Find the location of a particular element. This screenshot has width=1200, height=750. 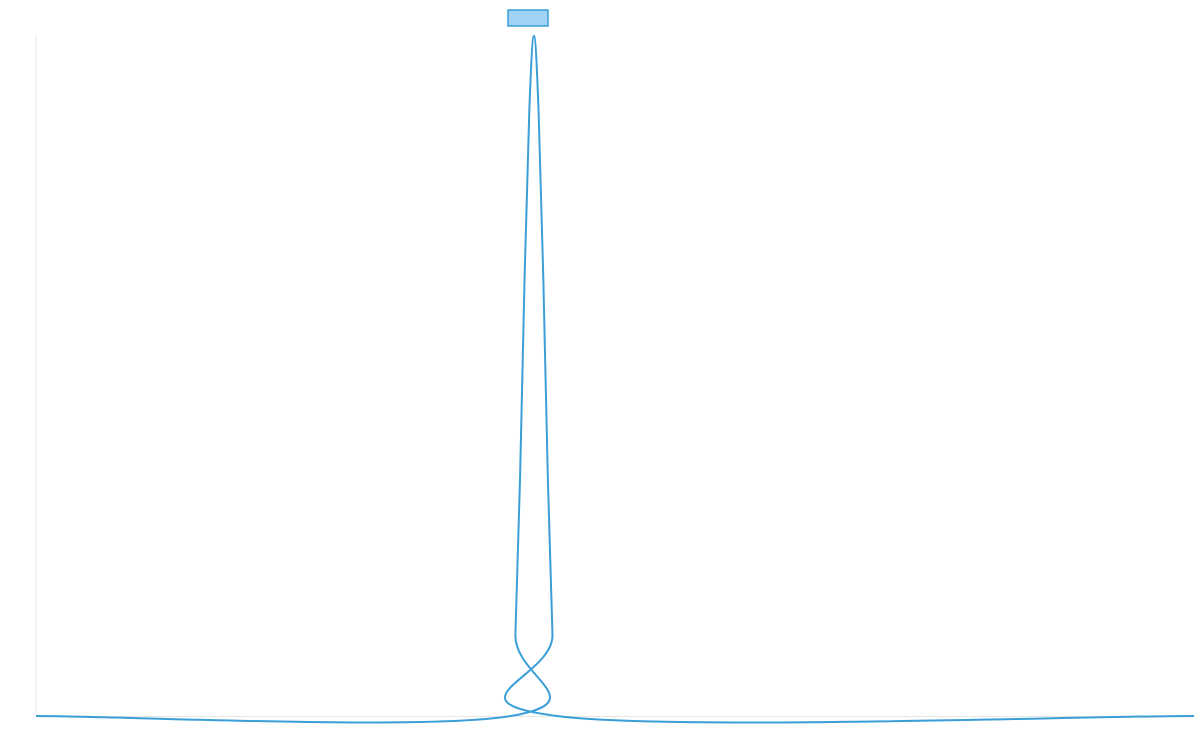

legend is located at coordinates (528, 18).